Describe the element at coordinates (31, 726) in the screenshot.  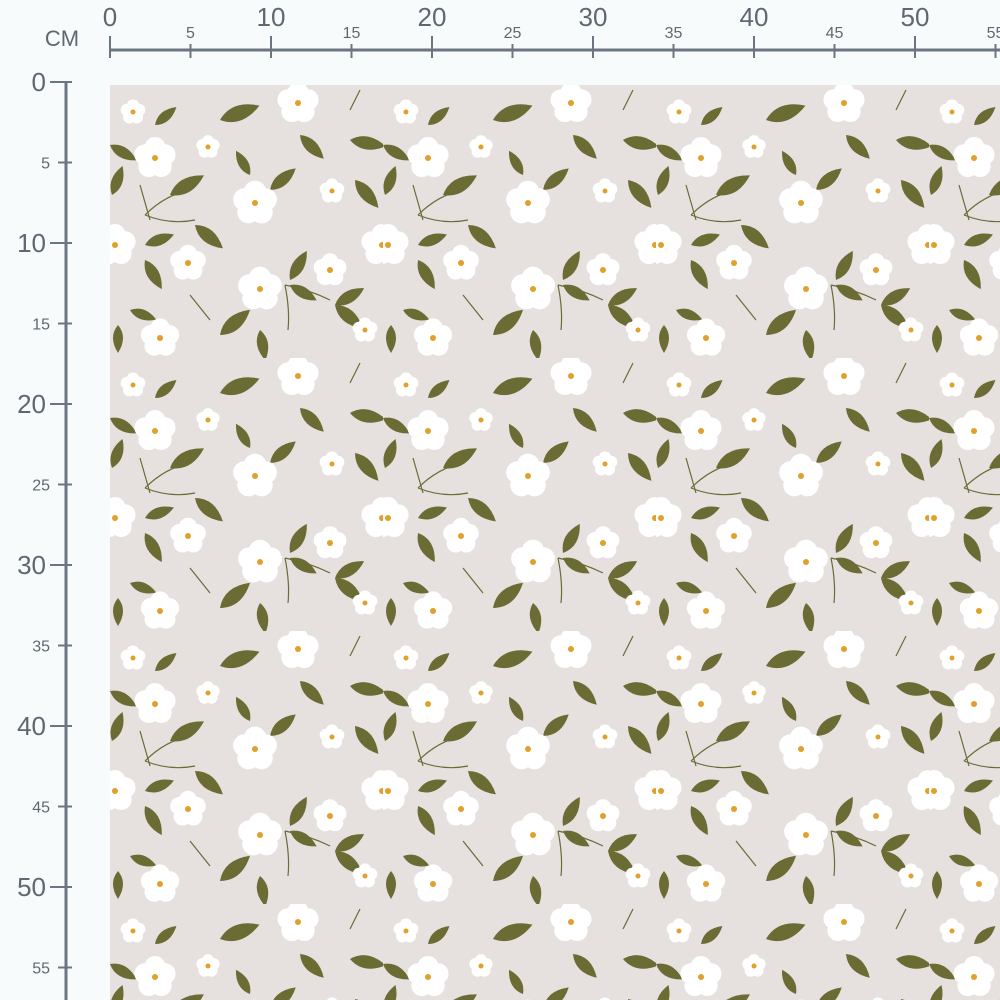
I see `left-tick-label: 40` at that location.